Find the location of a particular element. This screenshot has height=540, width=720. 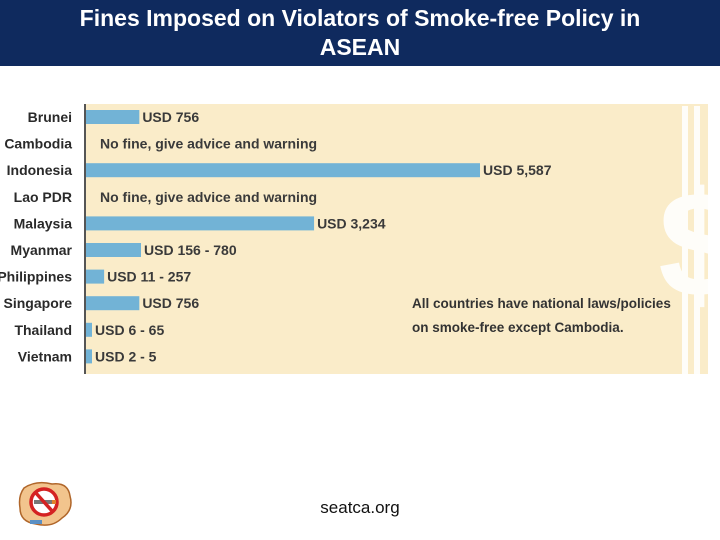

value-label-malaysia: USD 3,234 is located at coordinates (351, 223).